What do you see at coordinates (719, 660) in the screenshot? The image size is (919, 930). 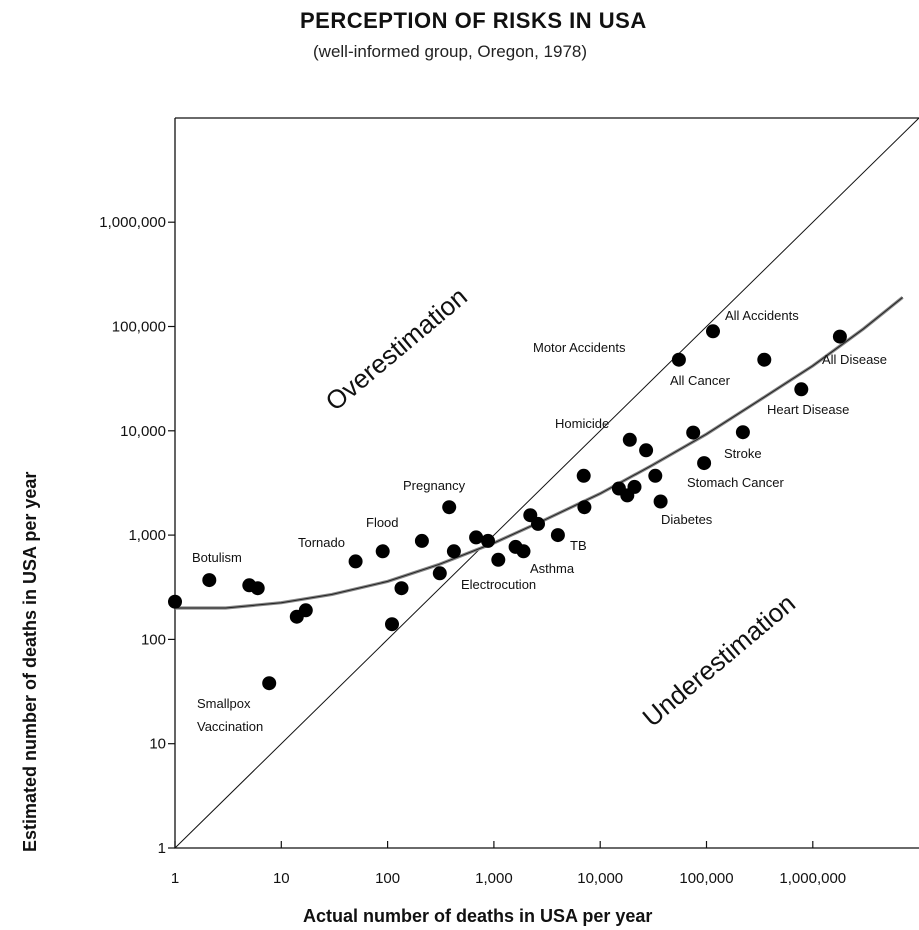 I see `underestimation-label: Underestimation` at bounding box center [719, 660].